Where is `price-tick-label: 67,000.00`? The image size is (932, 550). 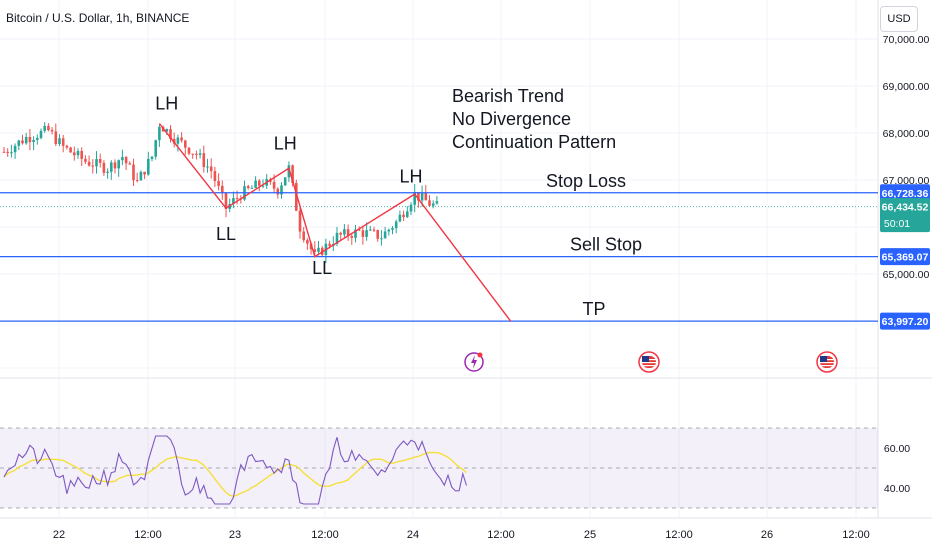
price-tick-label: 67,000.00 is located at coordinates (906, 181).